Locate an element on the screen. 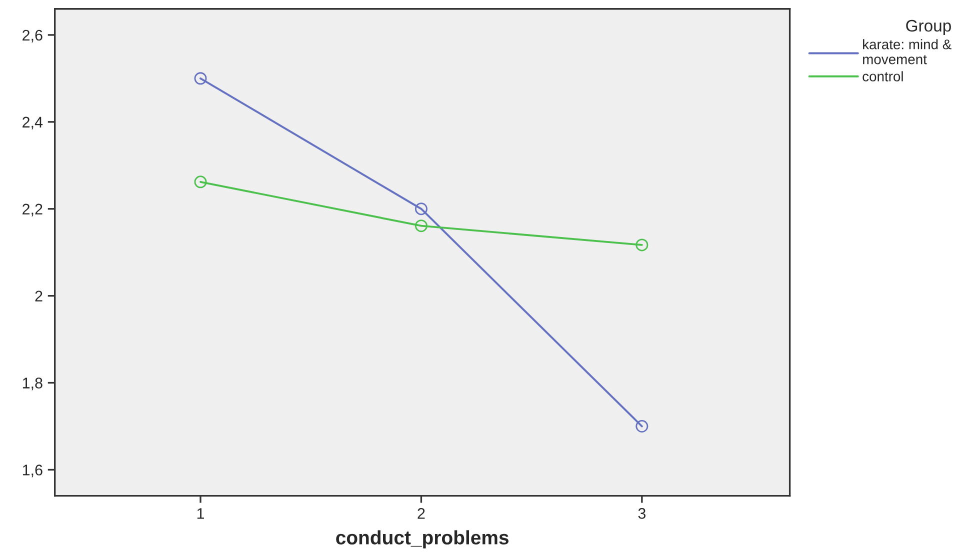  legend-label: control is located at coordinates (882, 76).